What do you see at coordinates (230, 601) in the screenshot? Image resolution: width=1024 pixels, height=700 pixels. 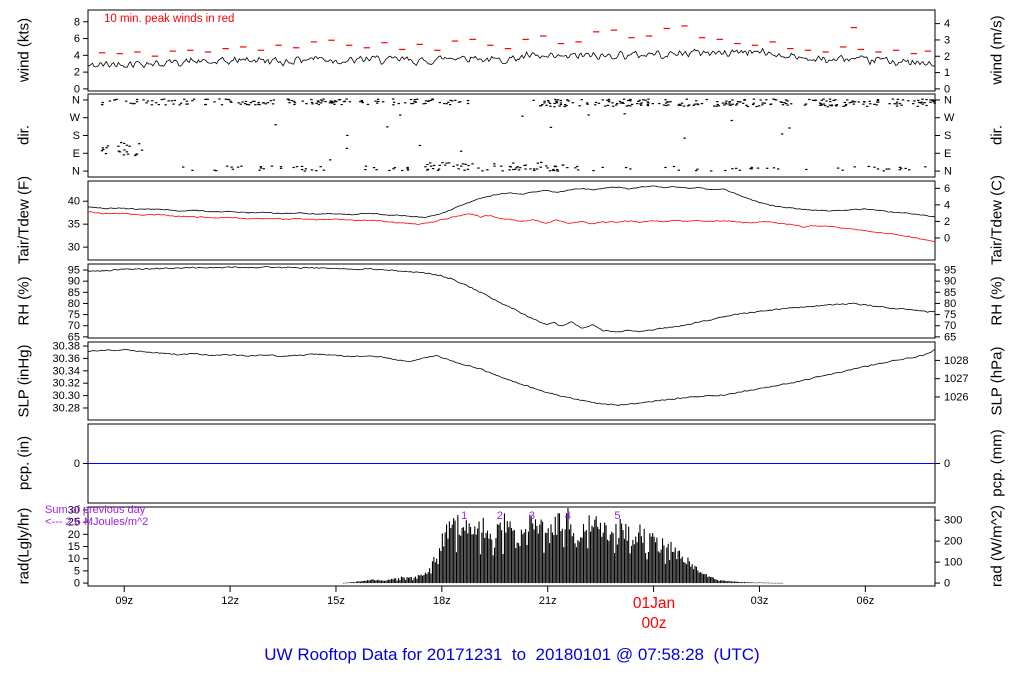 I see `x-tick-label: 12z` at bounding box center [230, 601].